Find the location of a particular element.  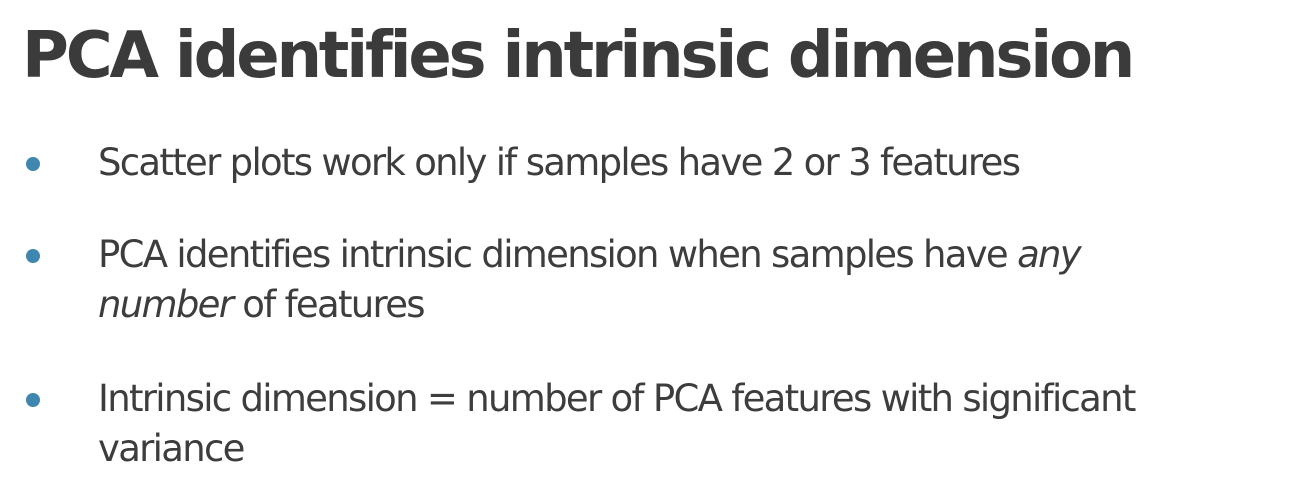

slide-title: PCA identifies intrinsic dimension is located at coordinates (578, 56).